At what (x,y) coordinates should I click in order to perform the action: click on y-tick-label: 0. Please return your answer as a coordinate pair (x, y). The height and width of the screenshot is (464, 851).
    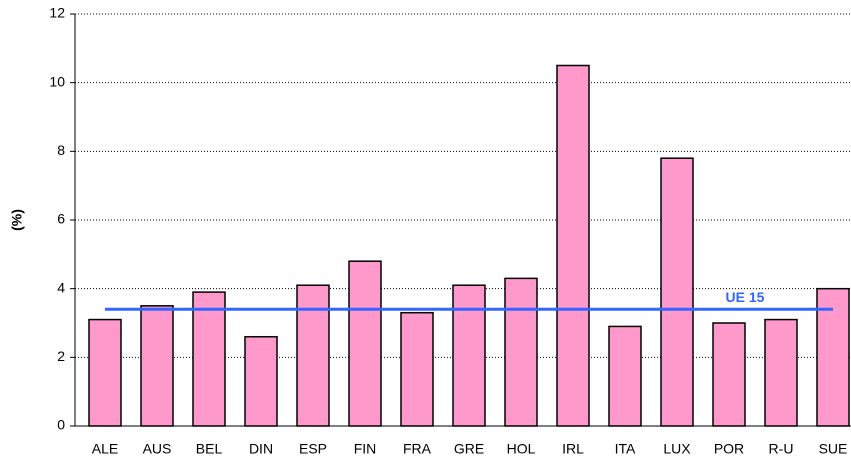
    Looking at the image, I should click on (61, 425).